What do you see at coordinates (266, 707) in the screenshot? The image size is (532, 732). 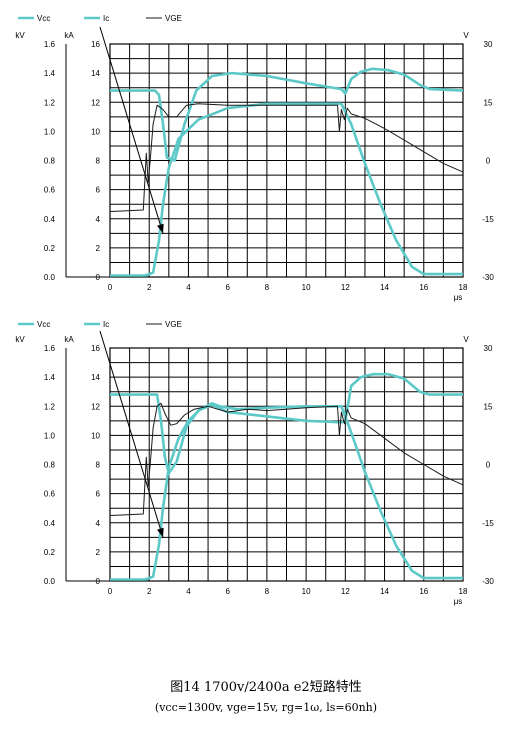 I see `figure-caption-conditions: (vcc=1300v, vge=15v, rg=1ω, ls=60nh)` at bounding box center [266, 707].